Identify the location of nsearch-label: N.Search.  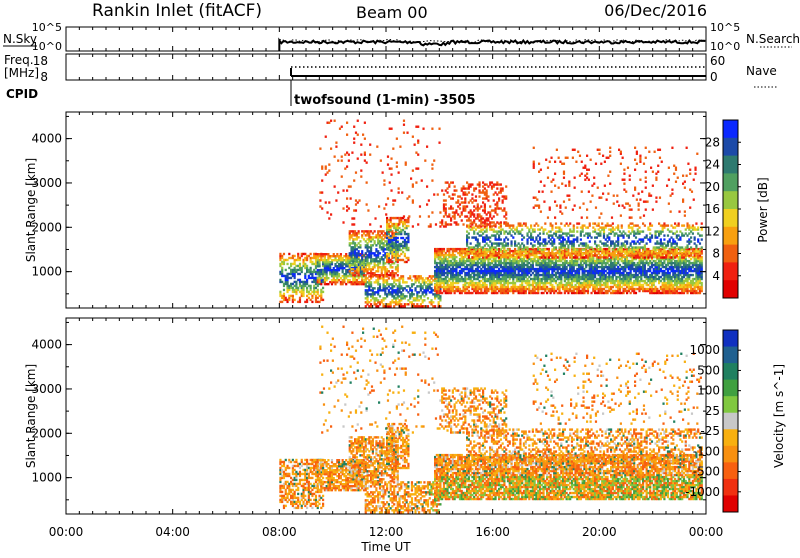
(773, 39).